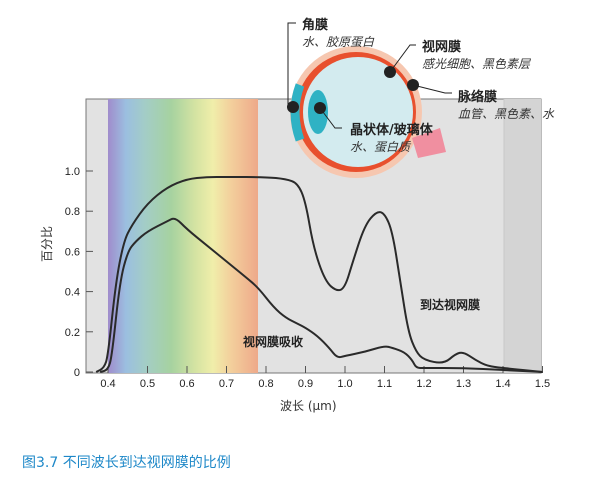 This screenshot has width=600, height=500. I want to click on curve-label-absorb: 视网膜吸收, so click(273, 342).